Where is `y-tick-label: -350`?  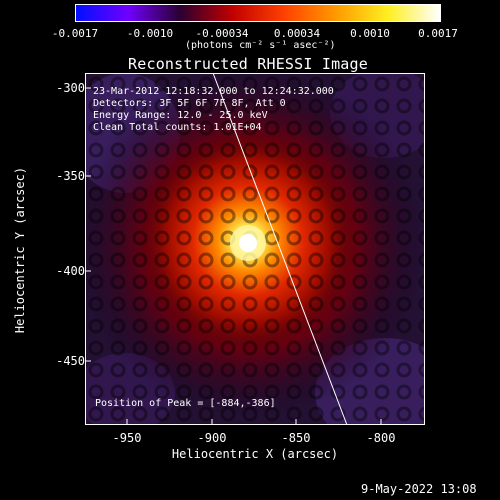 y-tick-label: -350 is located at coordinates (70, 176).